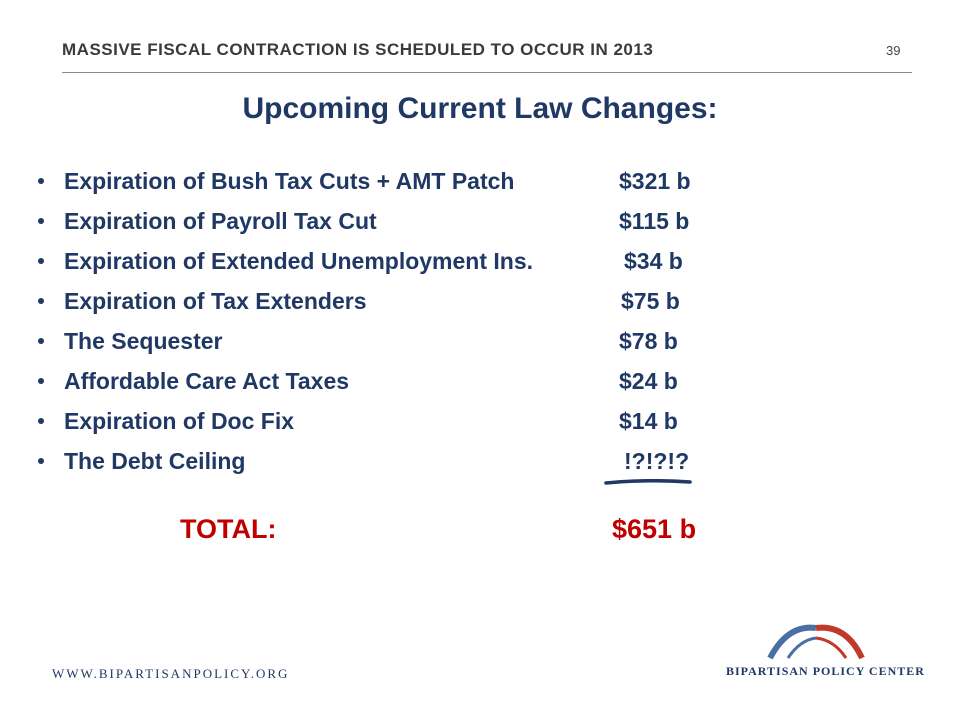  What do you see at coordinates (648, 421) in the screenshot?
I see `item-value: $14 b` at bounding box center [648, 421].